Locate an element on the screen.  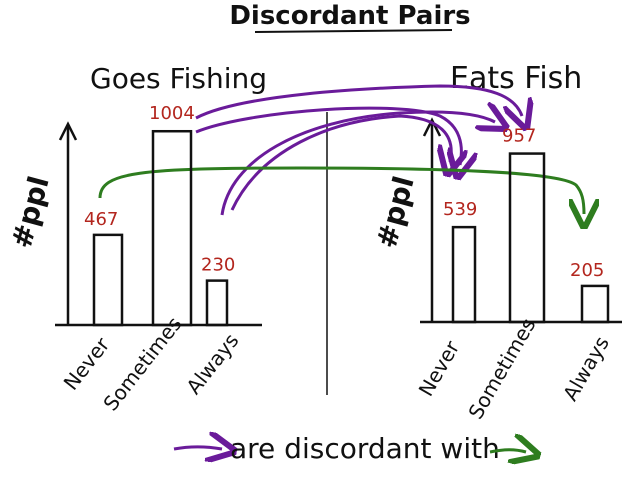
eats-fish-value-label-always: 205 is located at coordinates (587, 270).